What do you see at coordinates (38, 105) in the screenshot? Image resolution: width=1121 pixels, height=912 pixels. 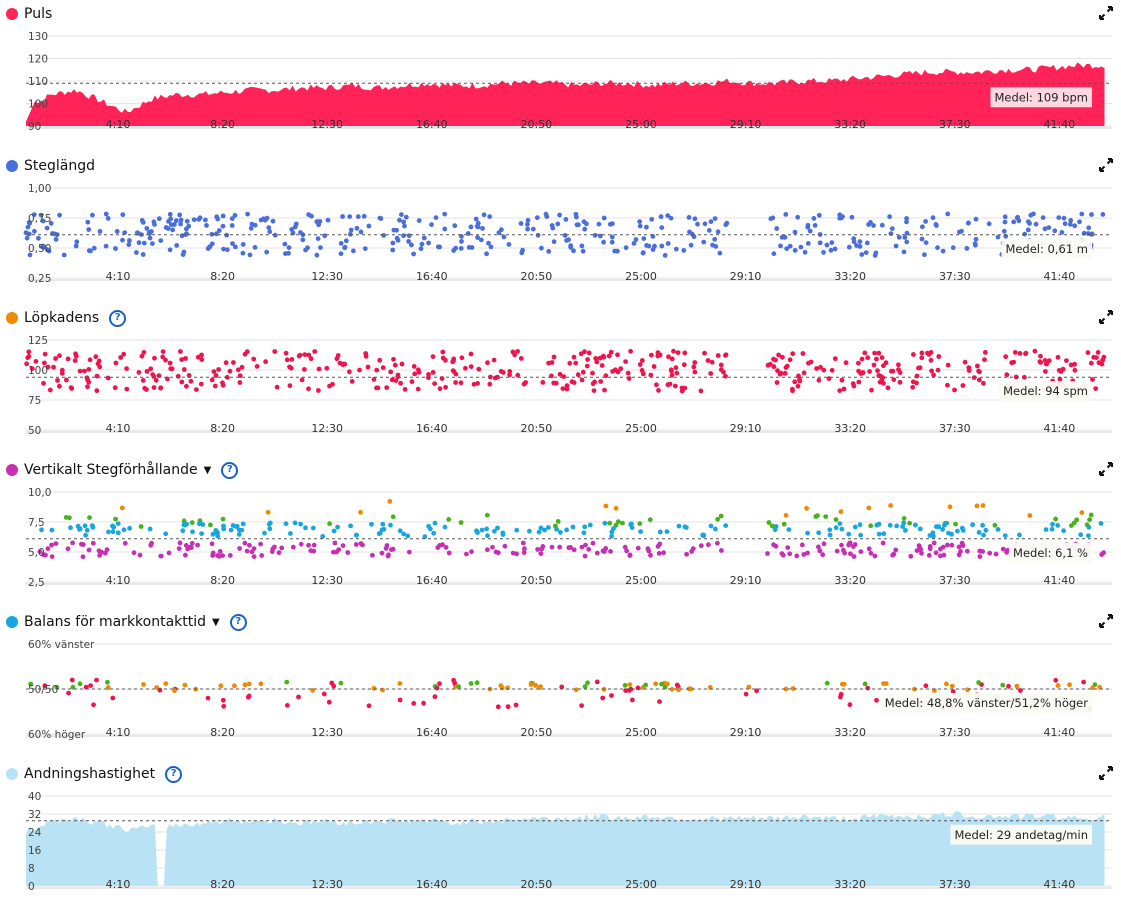 I see `y-tick-label: 100` at bounding box center [38, 105].